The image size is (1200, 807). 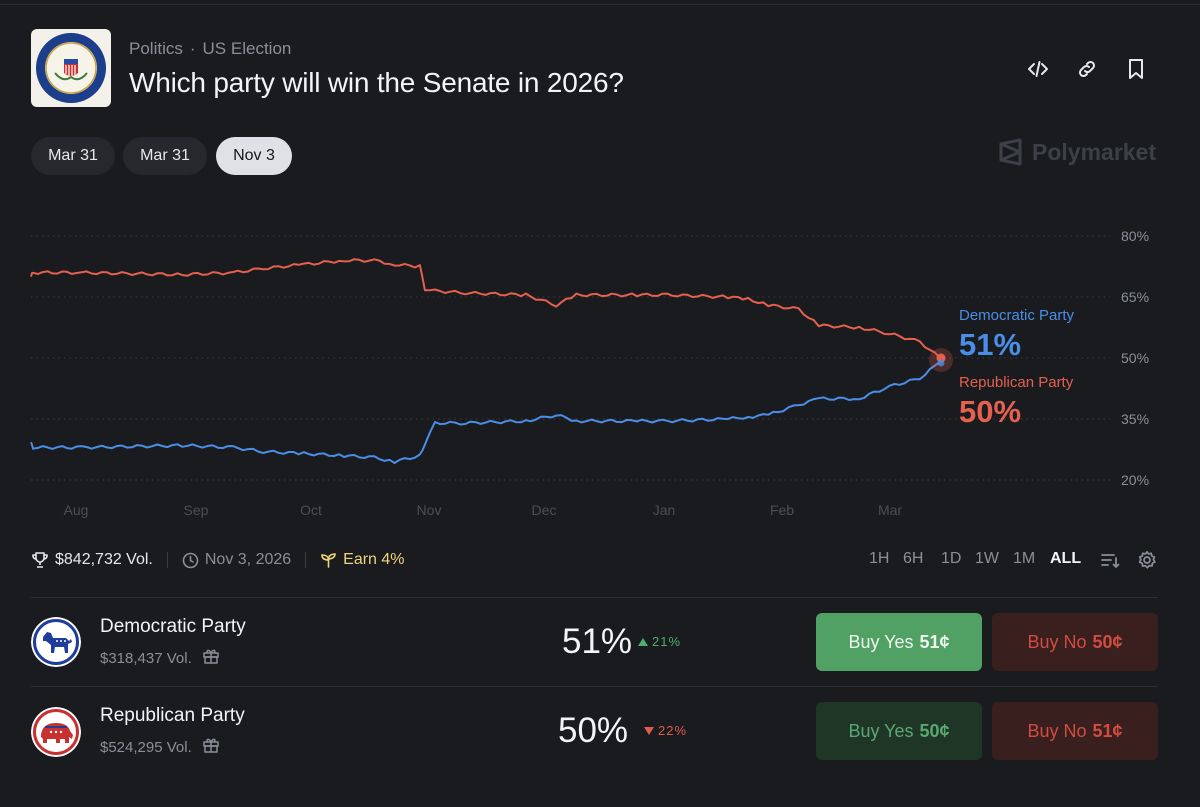 What do you see at coordinates (1017, 315) in the screenshot?
I see `legend-label-democratic: Democratic Party` at bounding box center [1017, 315].